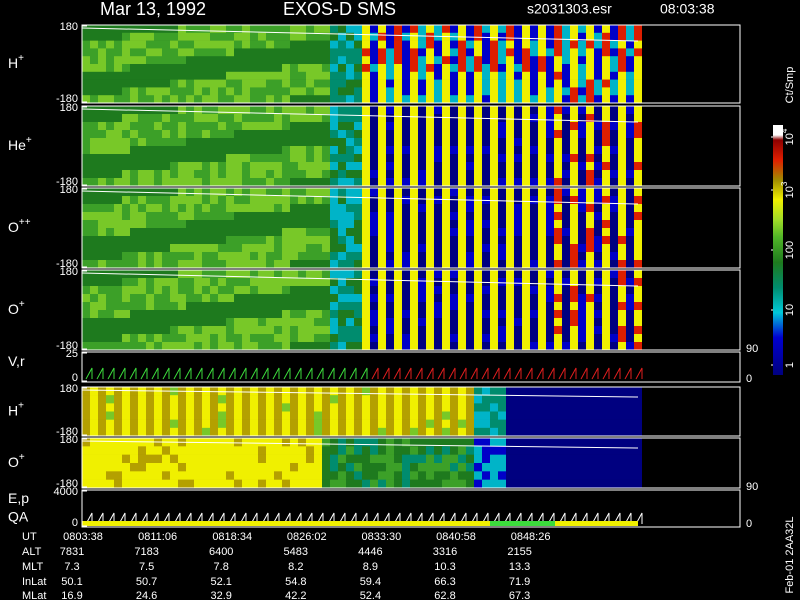 The width and height of the screenshot is (800, 600). What do you see at coordinates (411, 508) in the screenshot?
I see `panel-frame` at bounding box center [411, 508].